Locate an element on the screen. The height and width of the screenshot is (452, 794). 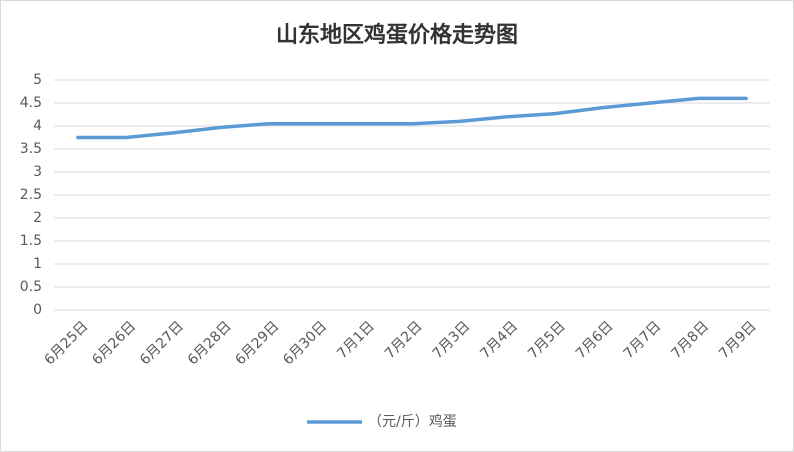
legend-label: （元/斤）鸡蛋 is located at coordinates (412, 421).